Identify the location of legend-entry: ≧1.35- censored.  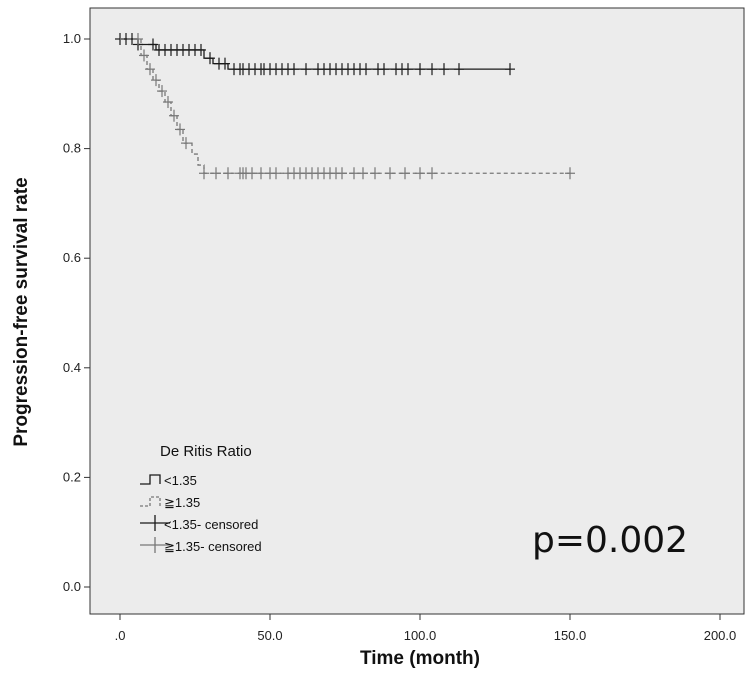
(201, 545).